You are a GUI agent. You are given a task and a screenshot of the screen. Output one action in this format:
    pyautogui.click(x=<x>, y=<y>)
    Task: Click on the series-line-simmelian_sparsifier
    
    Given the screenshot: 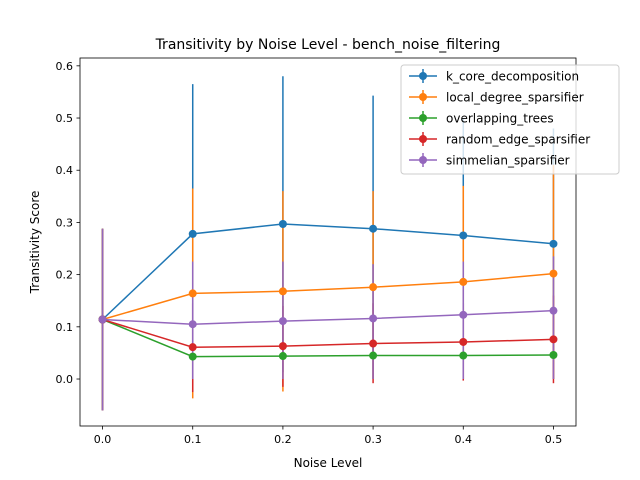 What is the action you would take?
    pyautogui.click(x=328, y=317)
    